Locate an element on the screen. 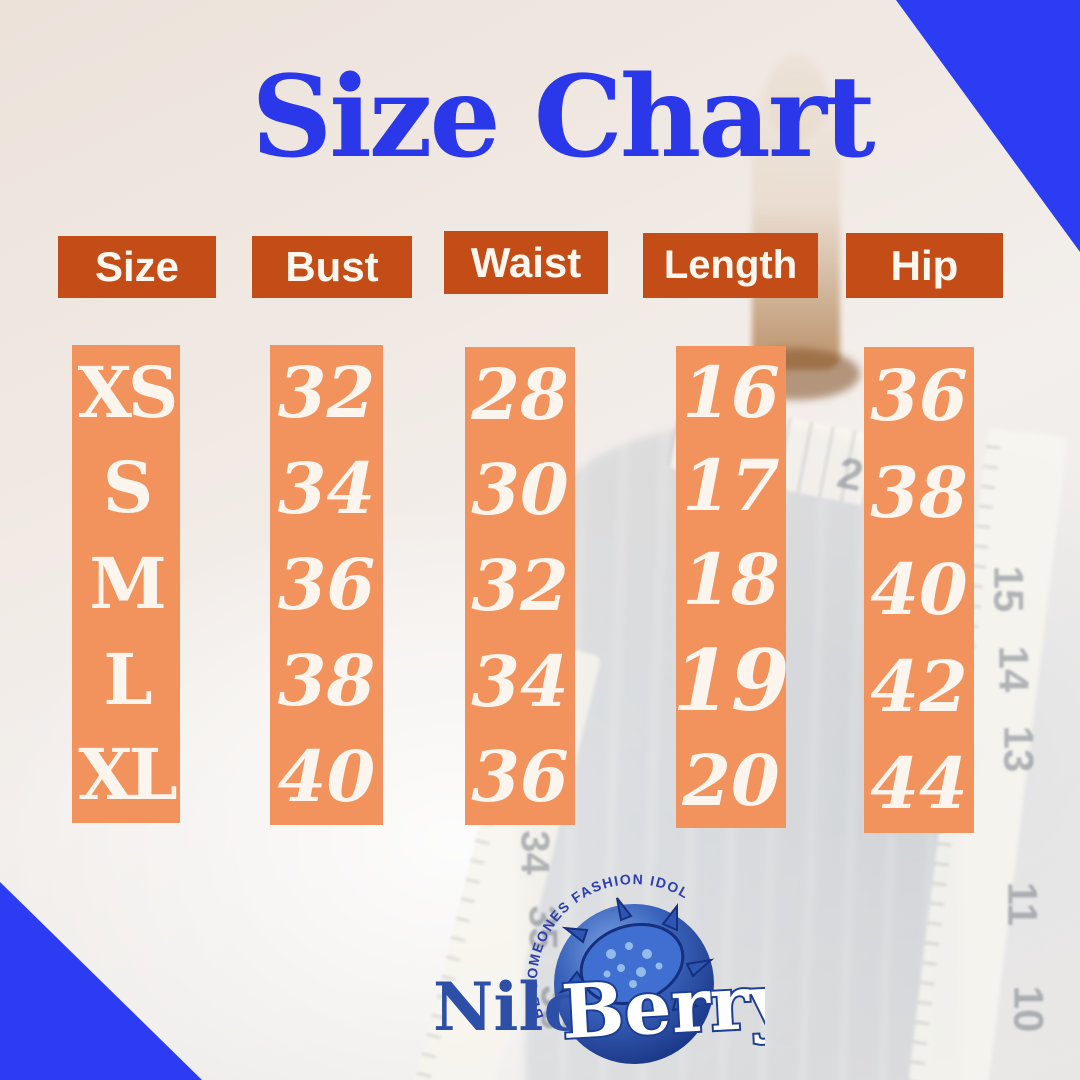 The height and width of the screenshot is (1080, 1080). column-header-hip: Hip is located at coordinates (924, 265).